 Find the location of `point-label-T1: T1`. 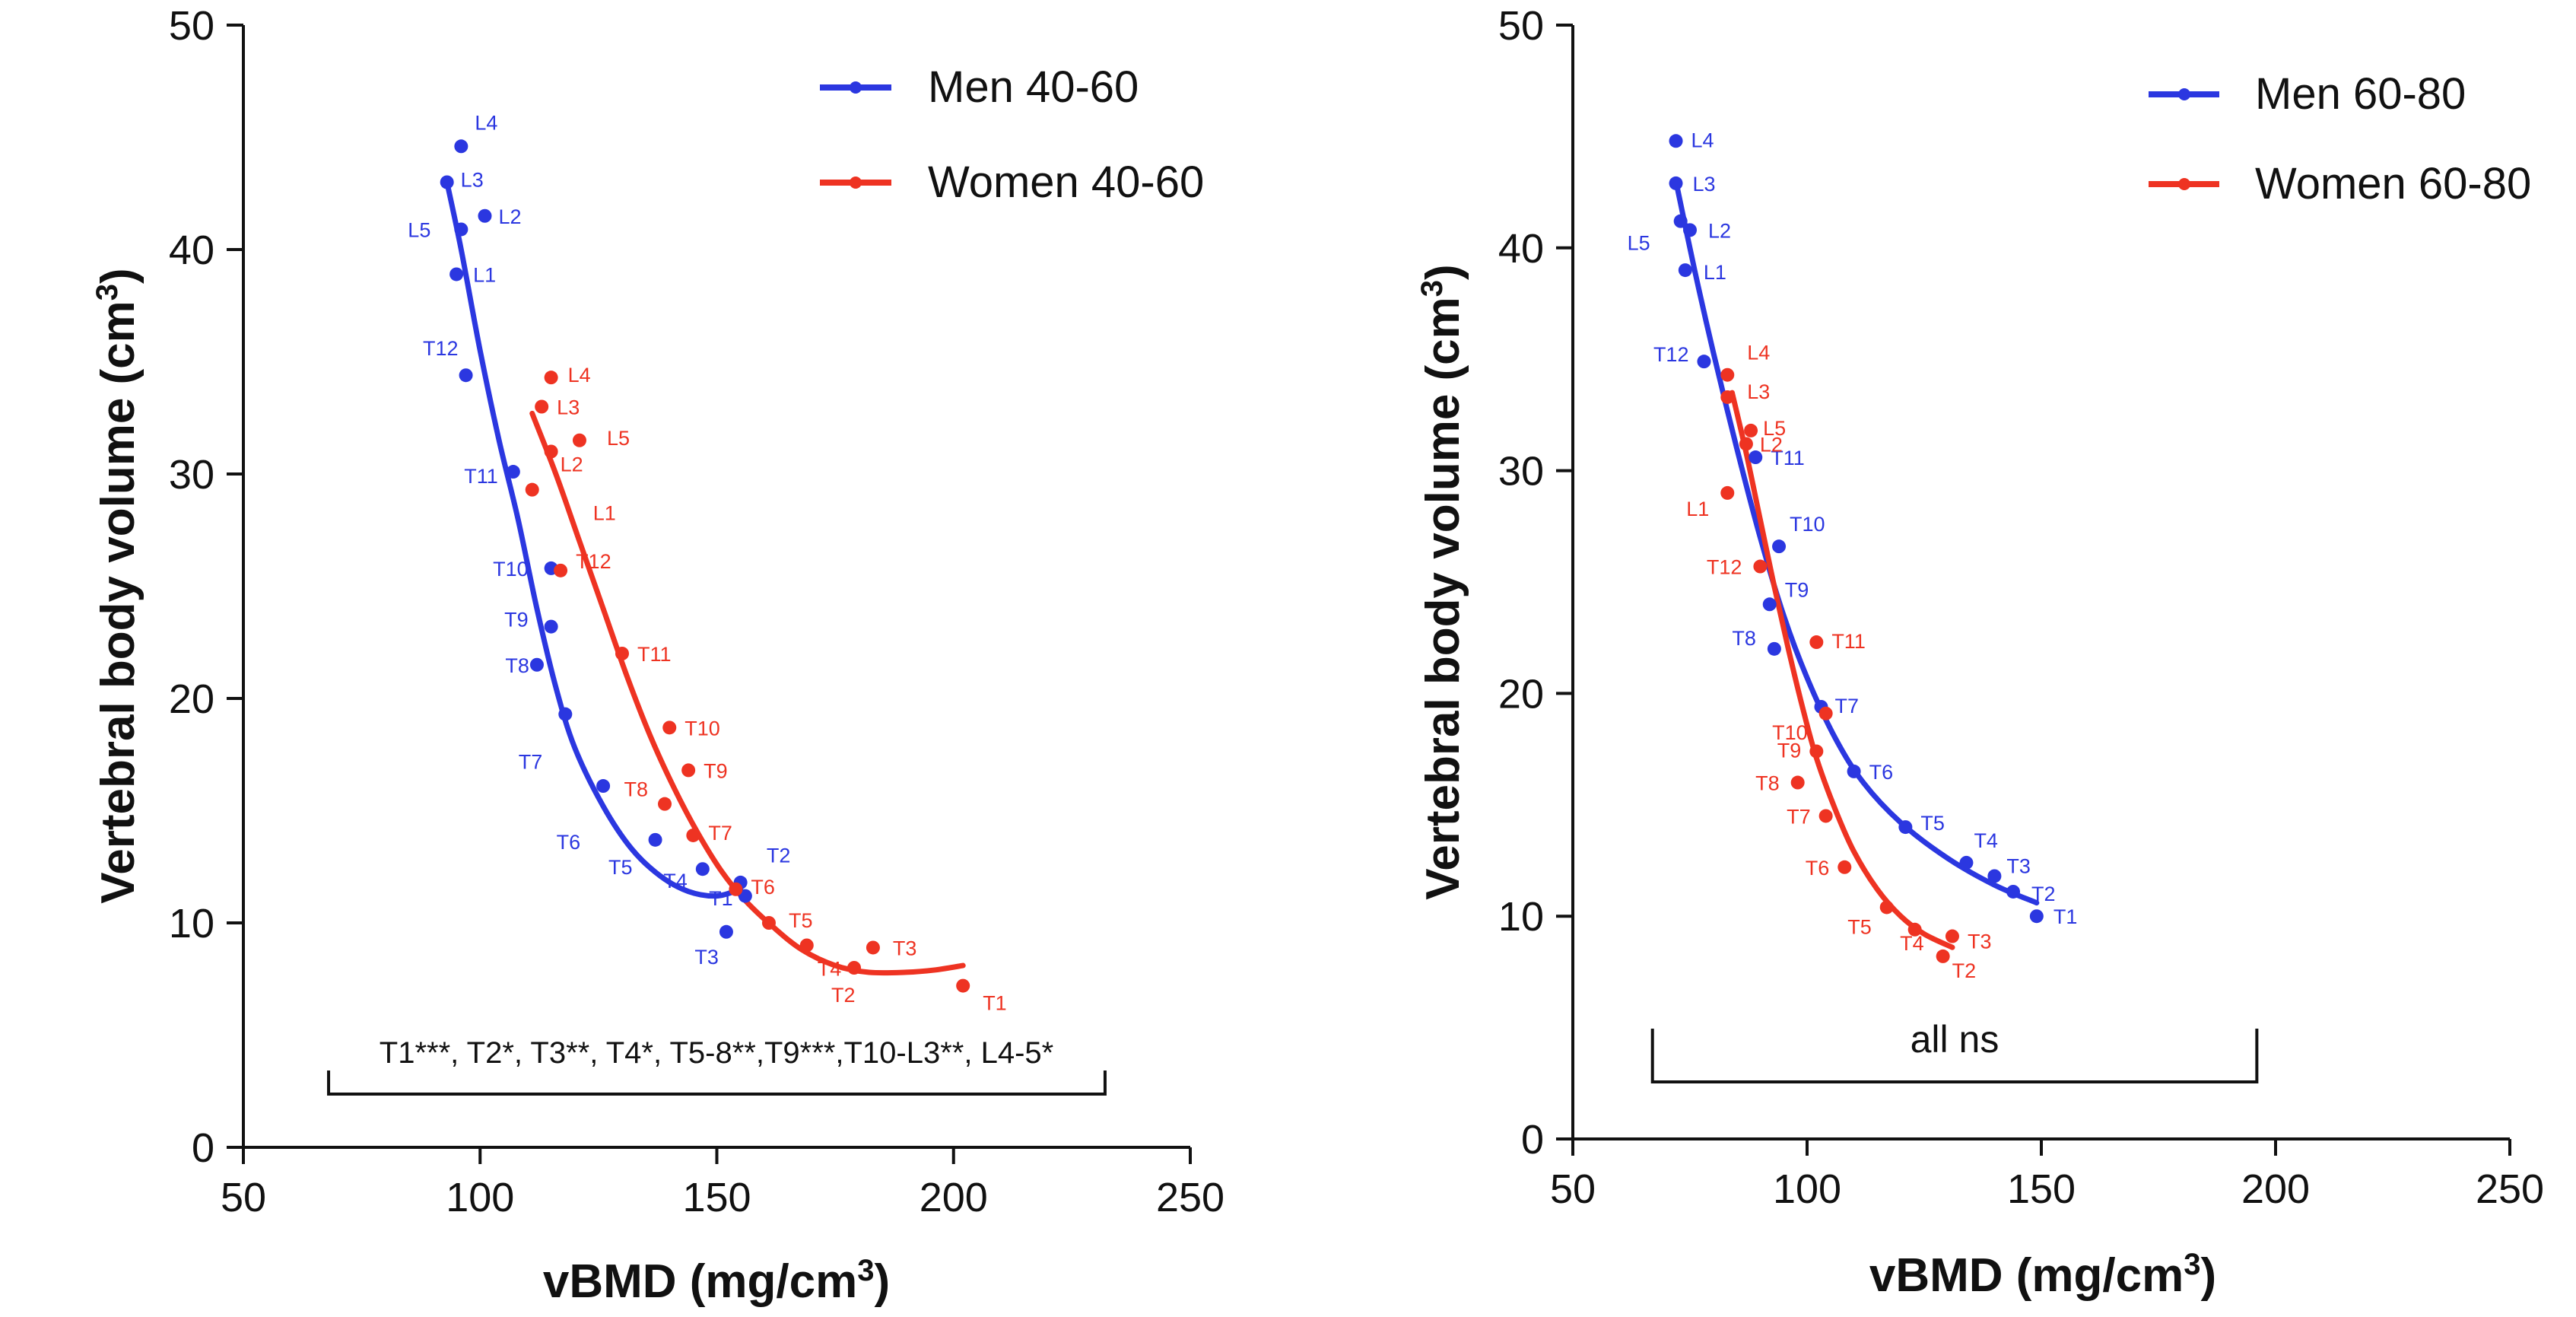

point-label-T1: T1 is located at coordinates (995, 1003).